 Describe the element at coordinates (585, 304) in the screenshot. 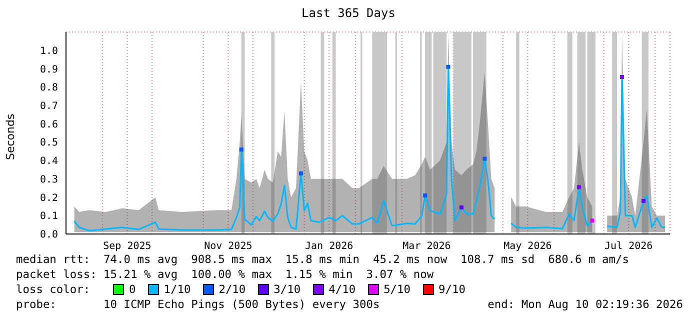

I see `text: end: Mon Aug 10 02:19:36 2026` at that location.